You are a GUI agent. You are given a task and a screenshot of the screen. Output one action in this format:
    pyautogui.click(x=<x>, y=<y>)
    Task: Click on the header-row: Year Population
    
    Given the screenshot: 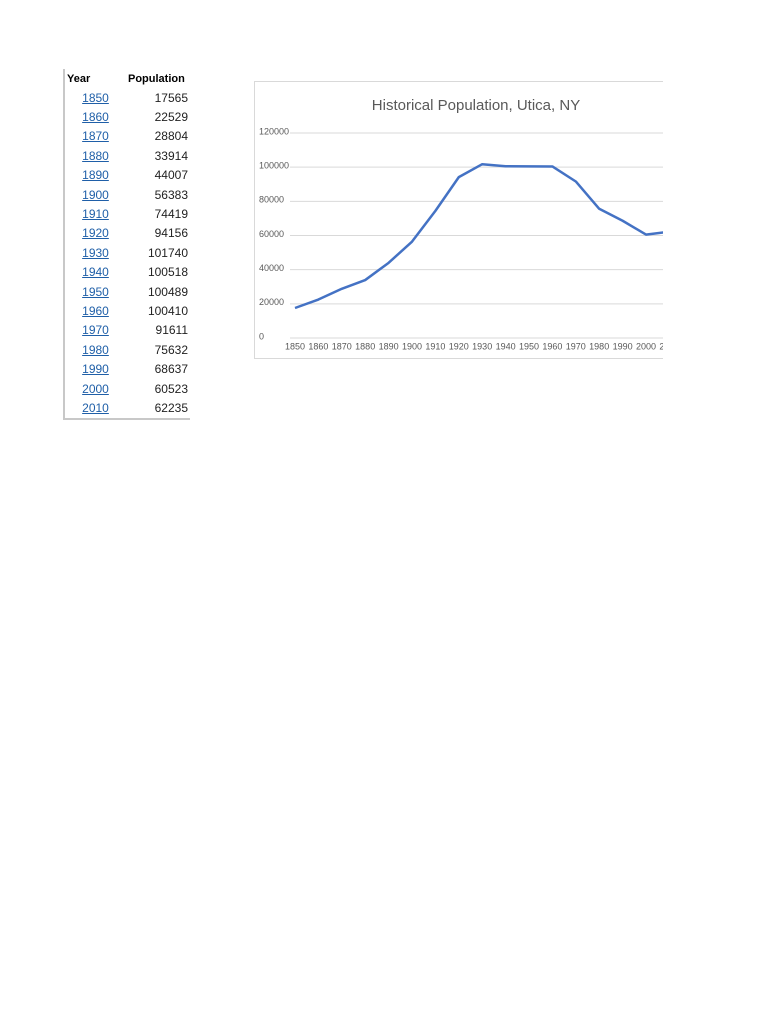 What is the action you would take?
    pyautogui.click(x=127, y=78)
    